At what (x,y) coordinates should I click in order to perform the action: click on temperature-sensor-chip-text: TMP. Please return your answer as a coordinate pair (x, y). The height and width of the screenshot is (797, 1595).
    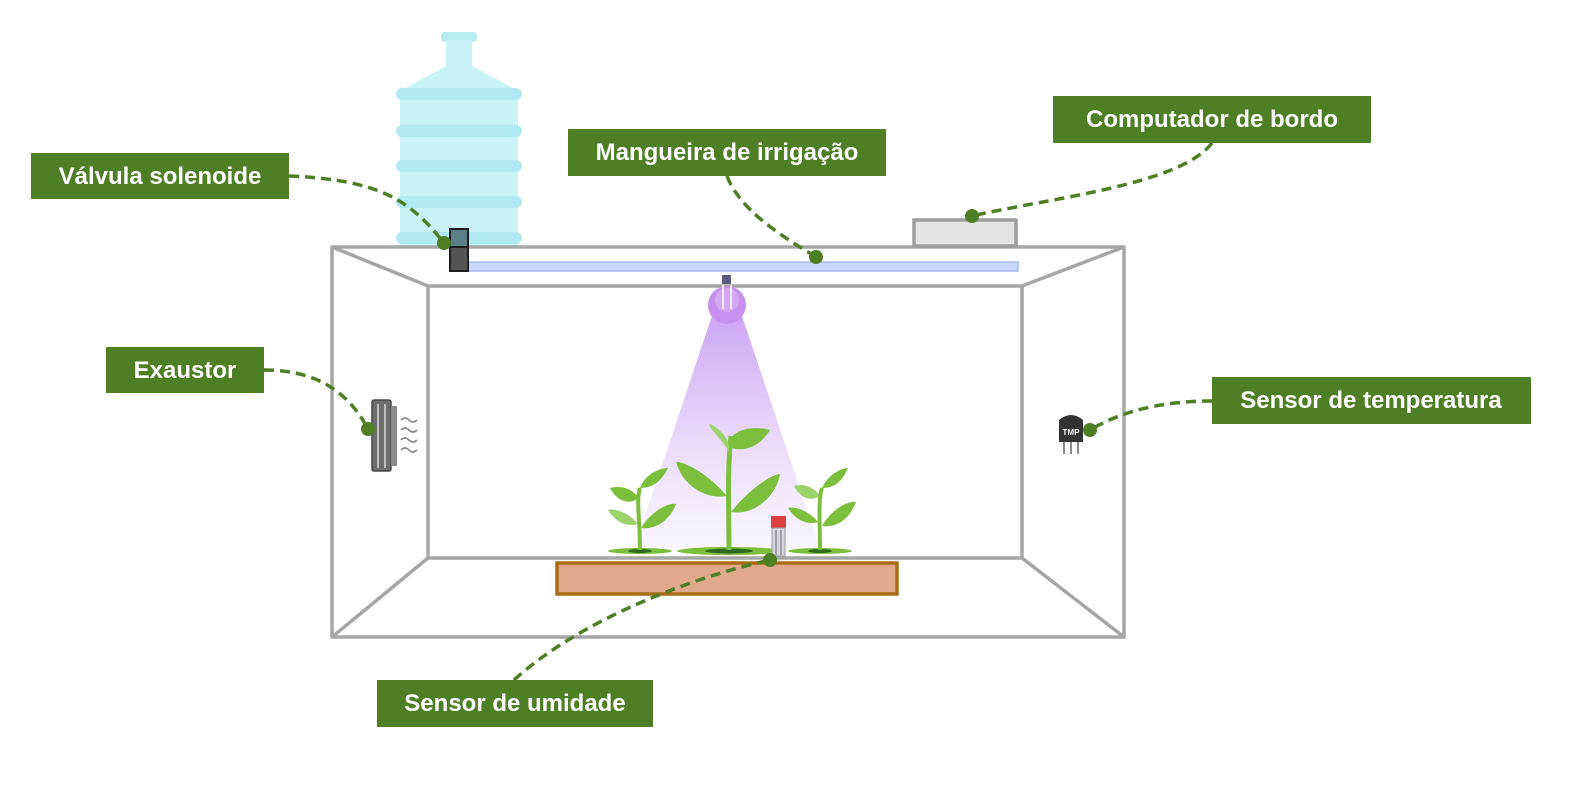
    Looking at the image, I should click on (1072, 432).